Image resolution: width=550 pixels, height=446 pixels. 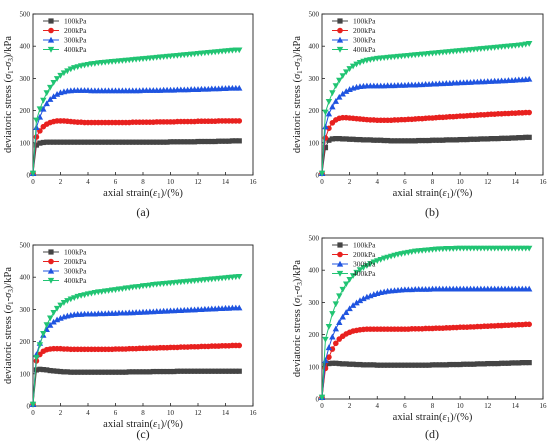 I want to click on x-tick-label: 6, so click(x=405, y=182).